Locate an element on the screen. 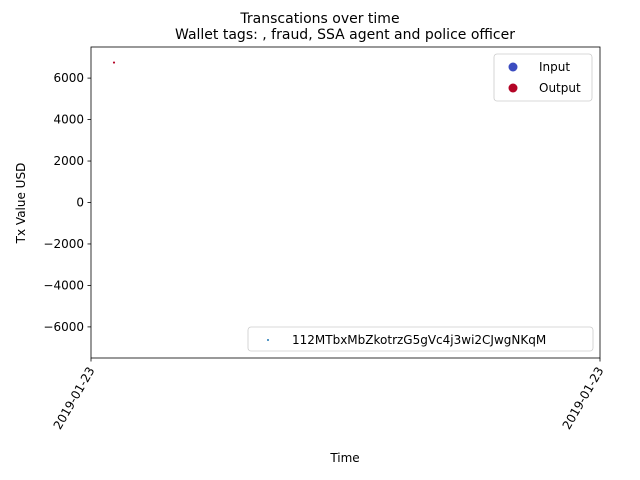 The image size is (640, 480). legend-wallet-frame is located at coordinates (420, 339).